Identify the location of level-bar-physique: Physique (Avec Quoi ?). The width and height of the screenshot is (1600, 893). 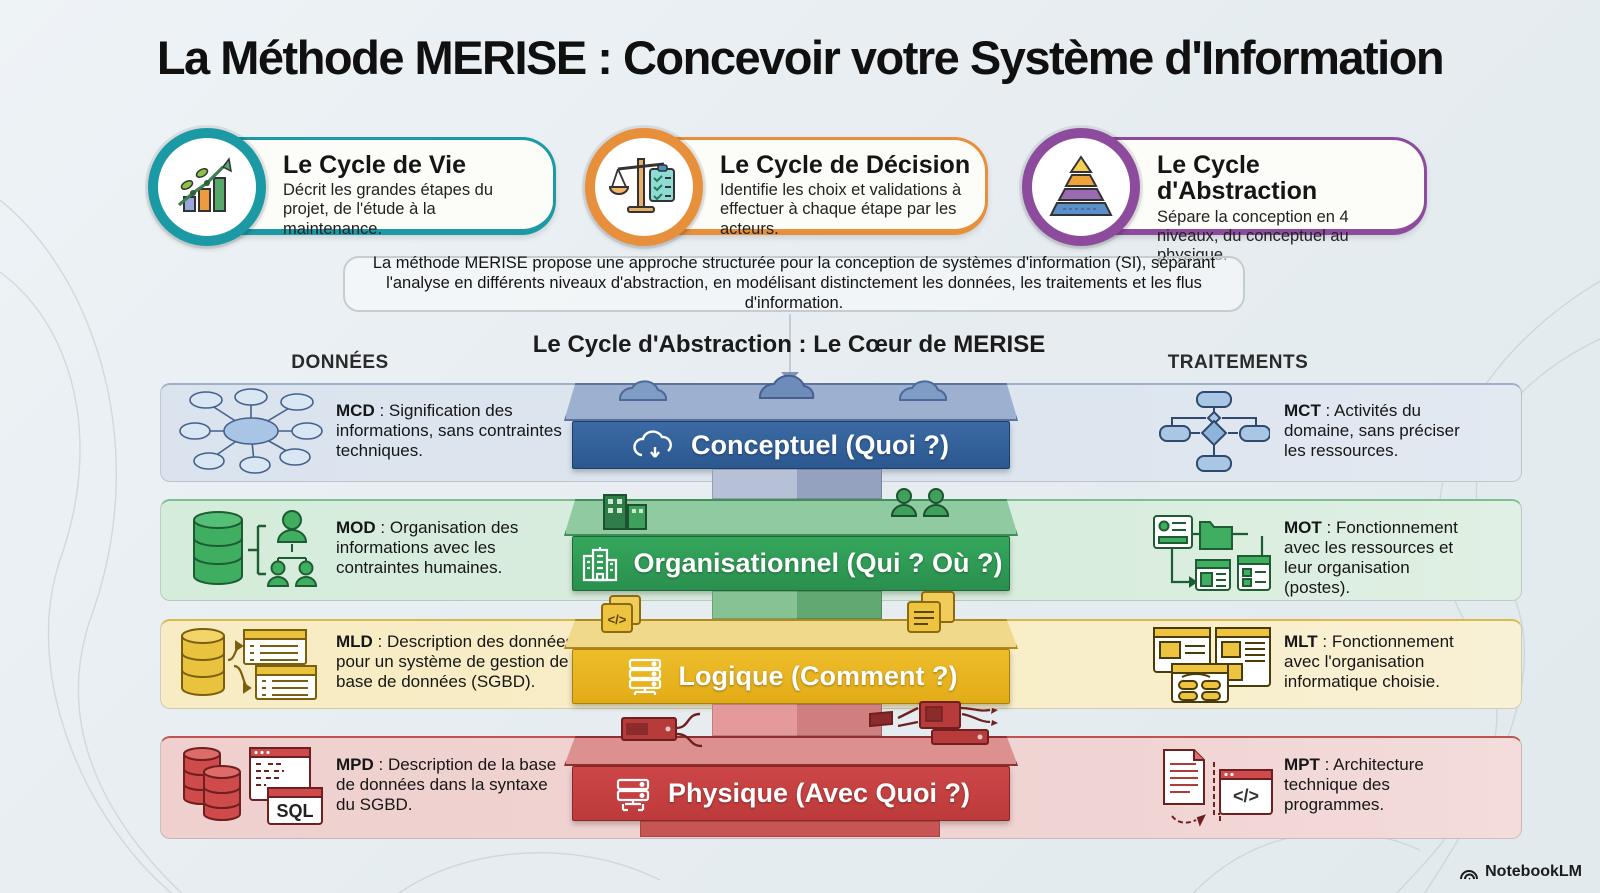
(791, 793).